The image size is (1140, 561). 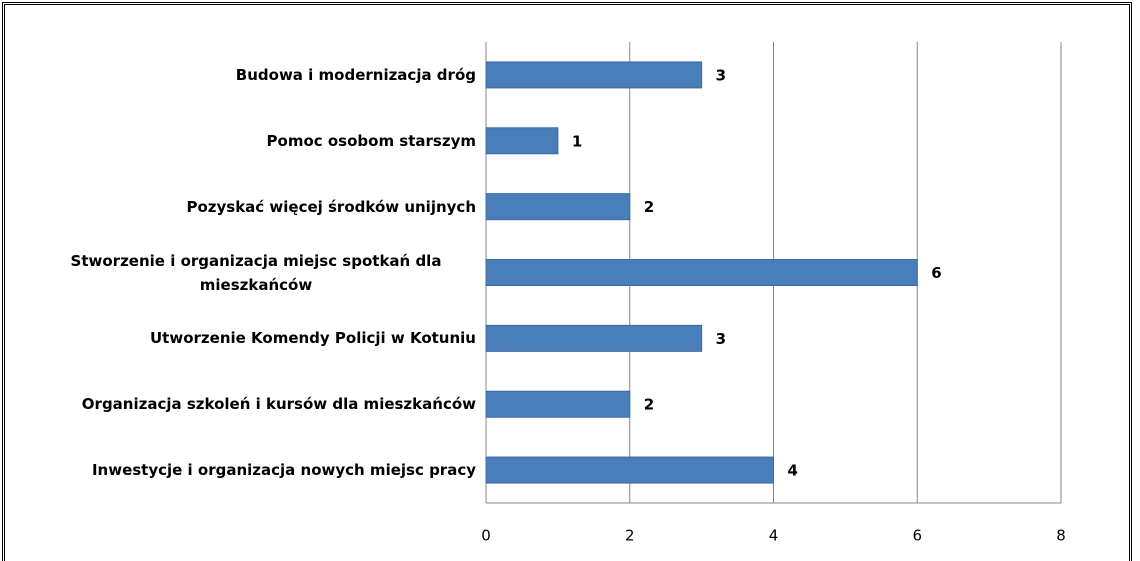 I want to click on y-tick-label: Pomoc osobom starszym, so click(x=371, y=140).